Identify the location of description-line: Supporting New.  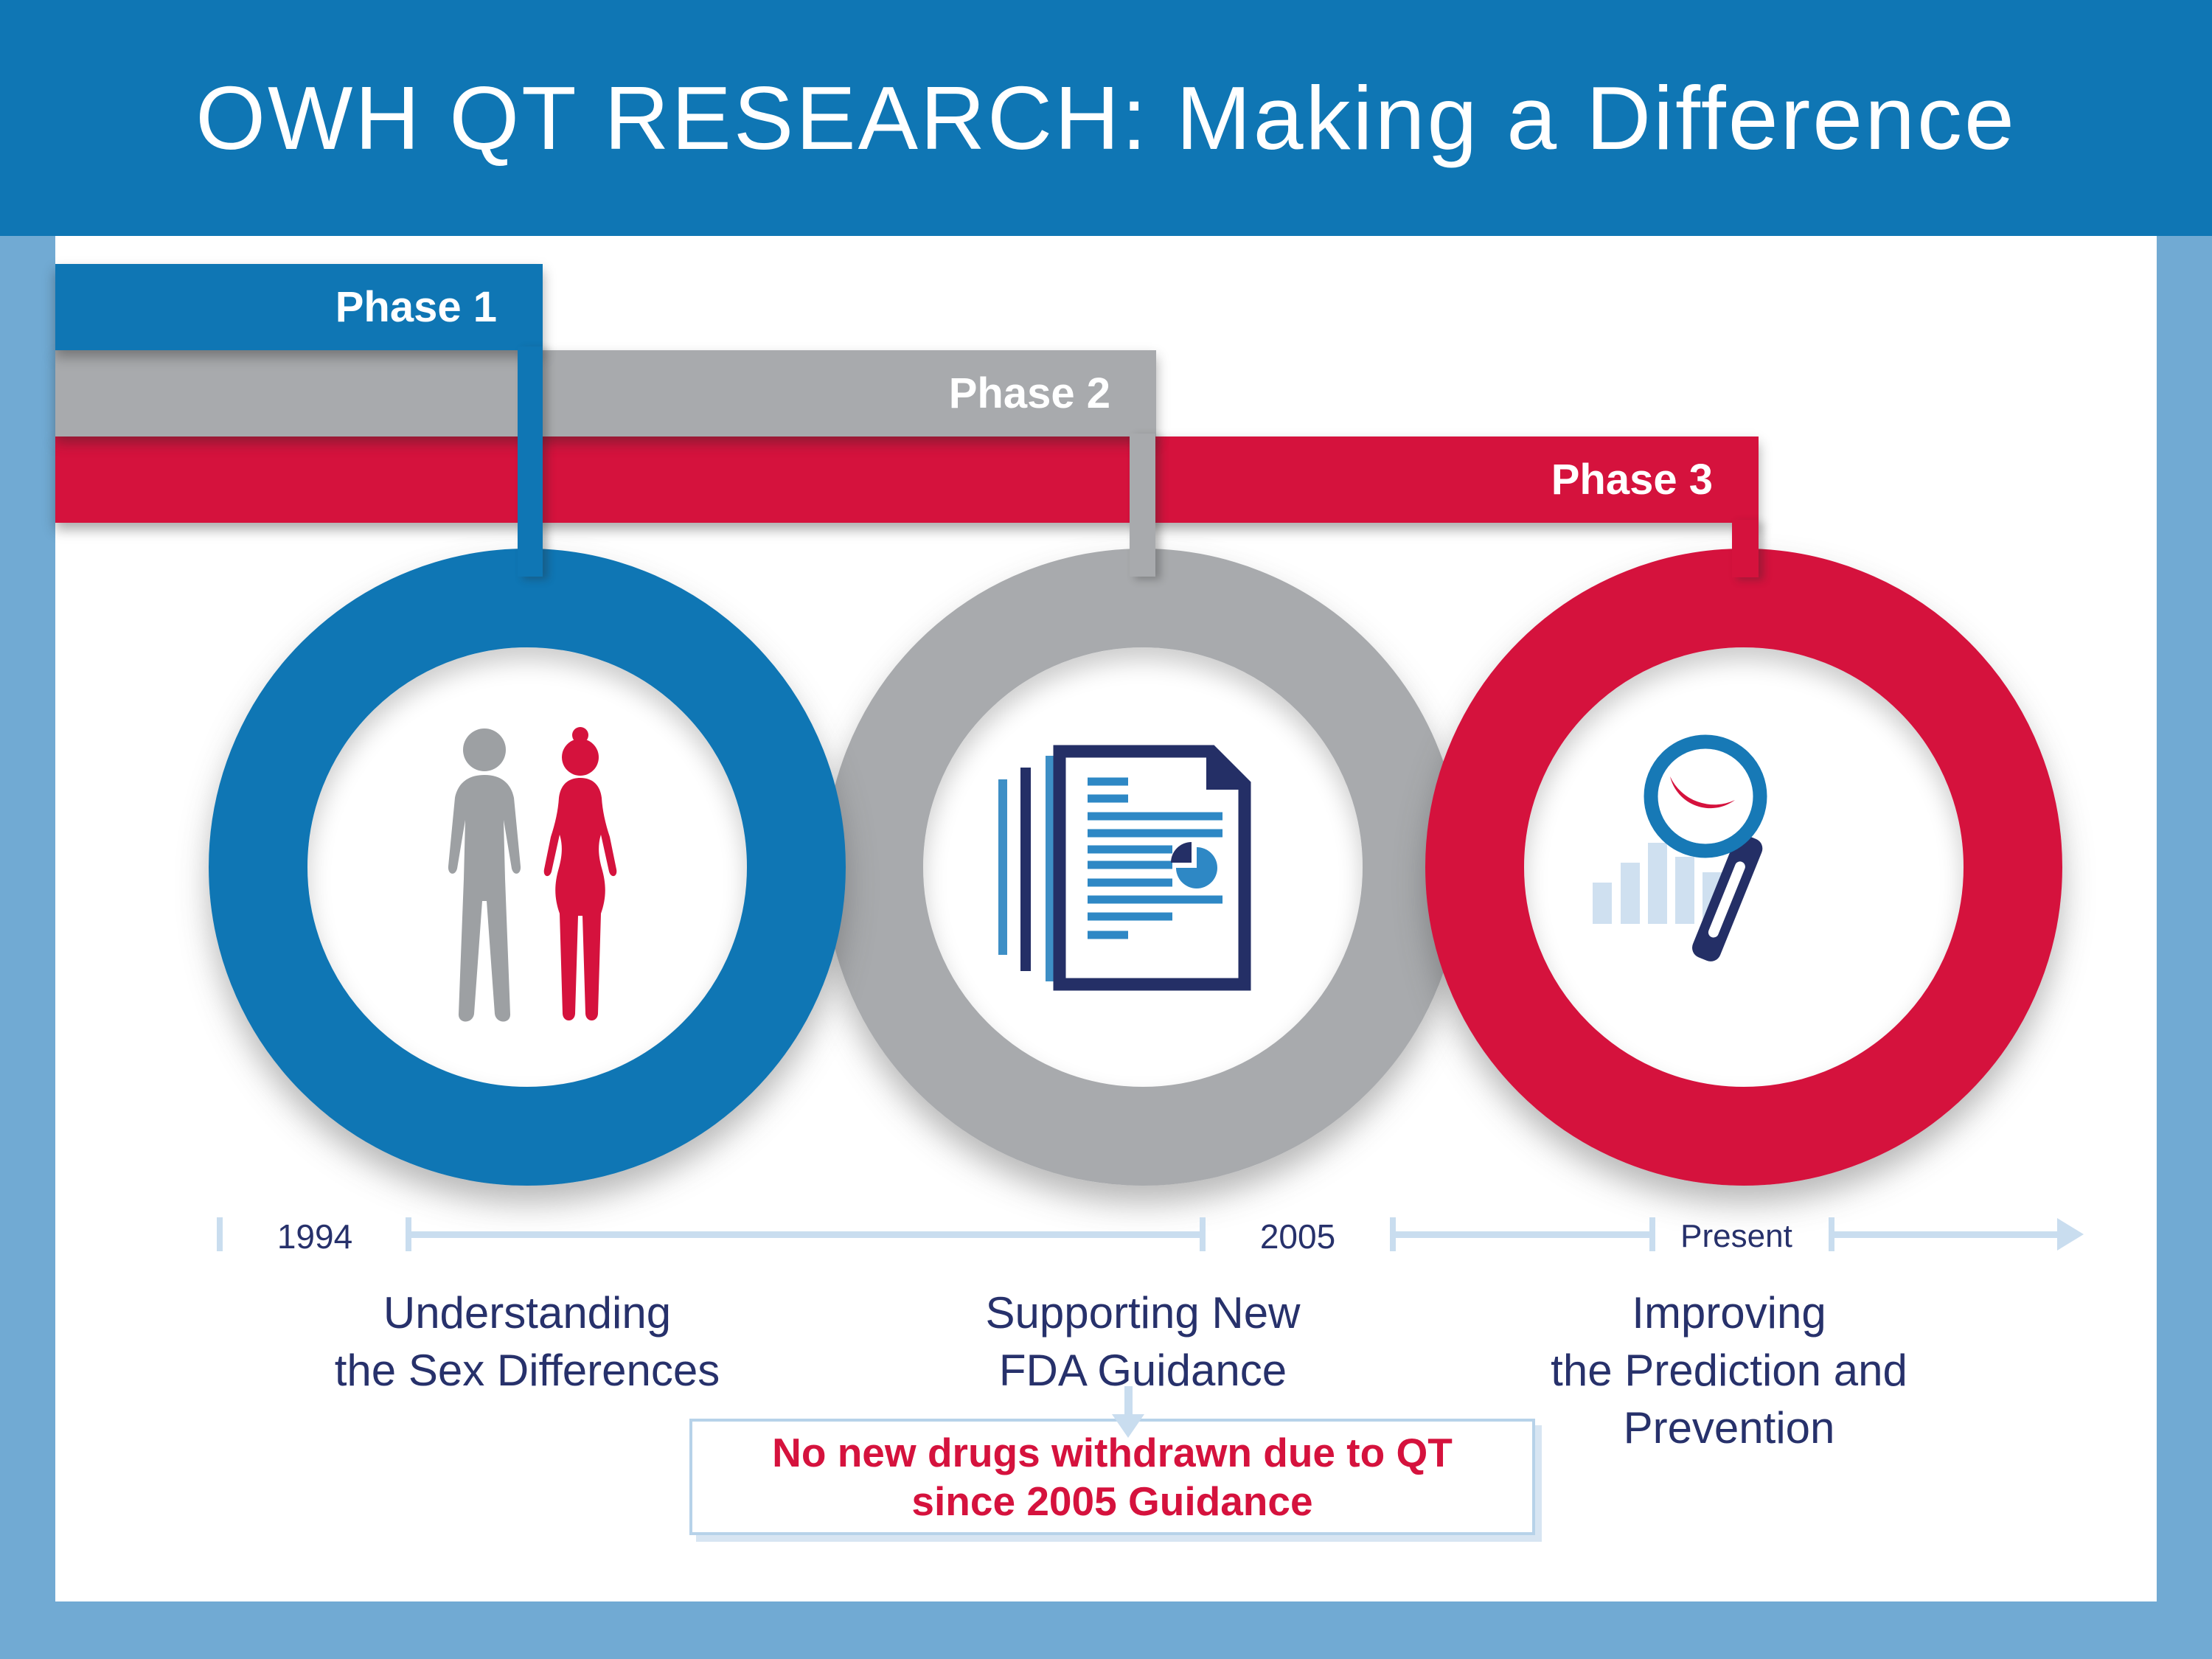
(1143, 1313).